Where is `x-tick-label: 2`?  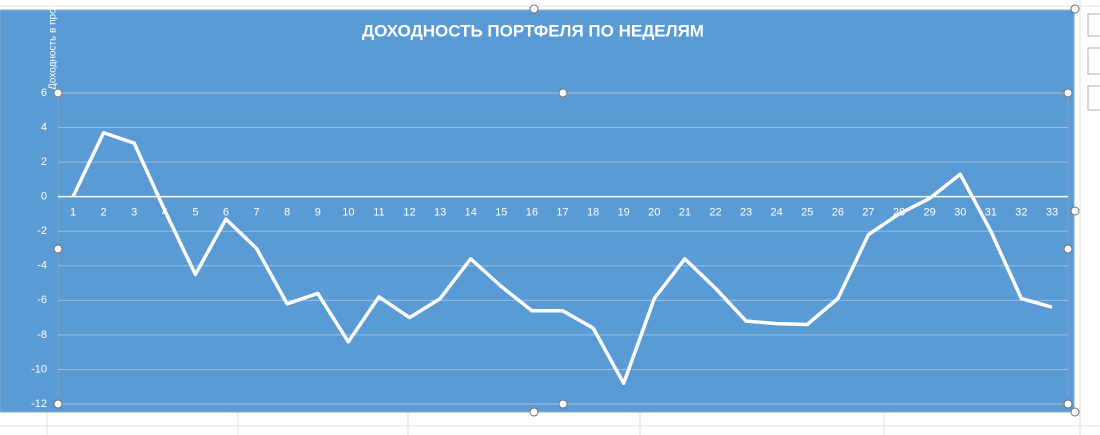 x-tick-label: 2 is located at coordinates (104, 213).